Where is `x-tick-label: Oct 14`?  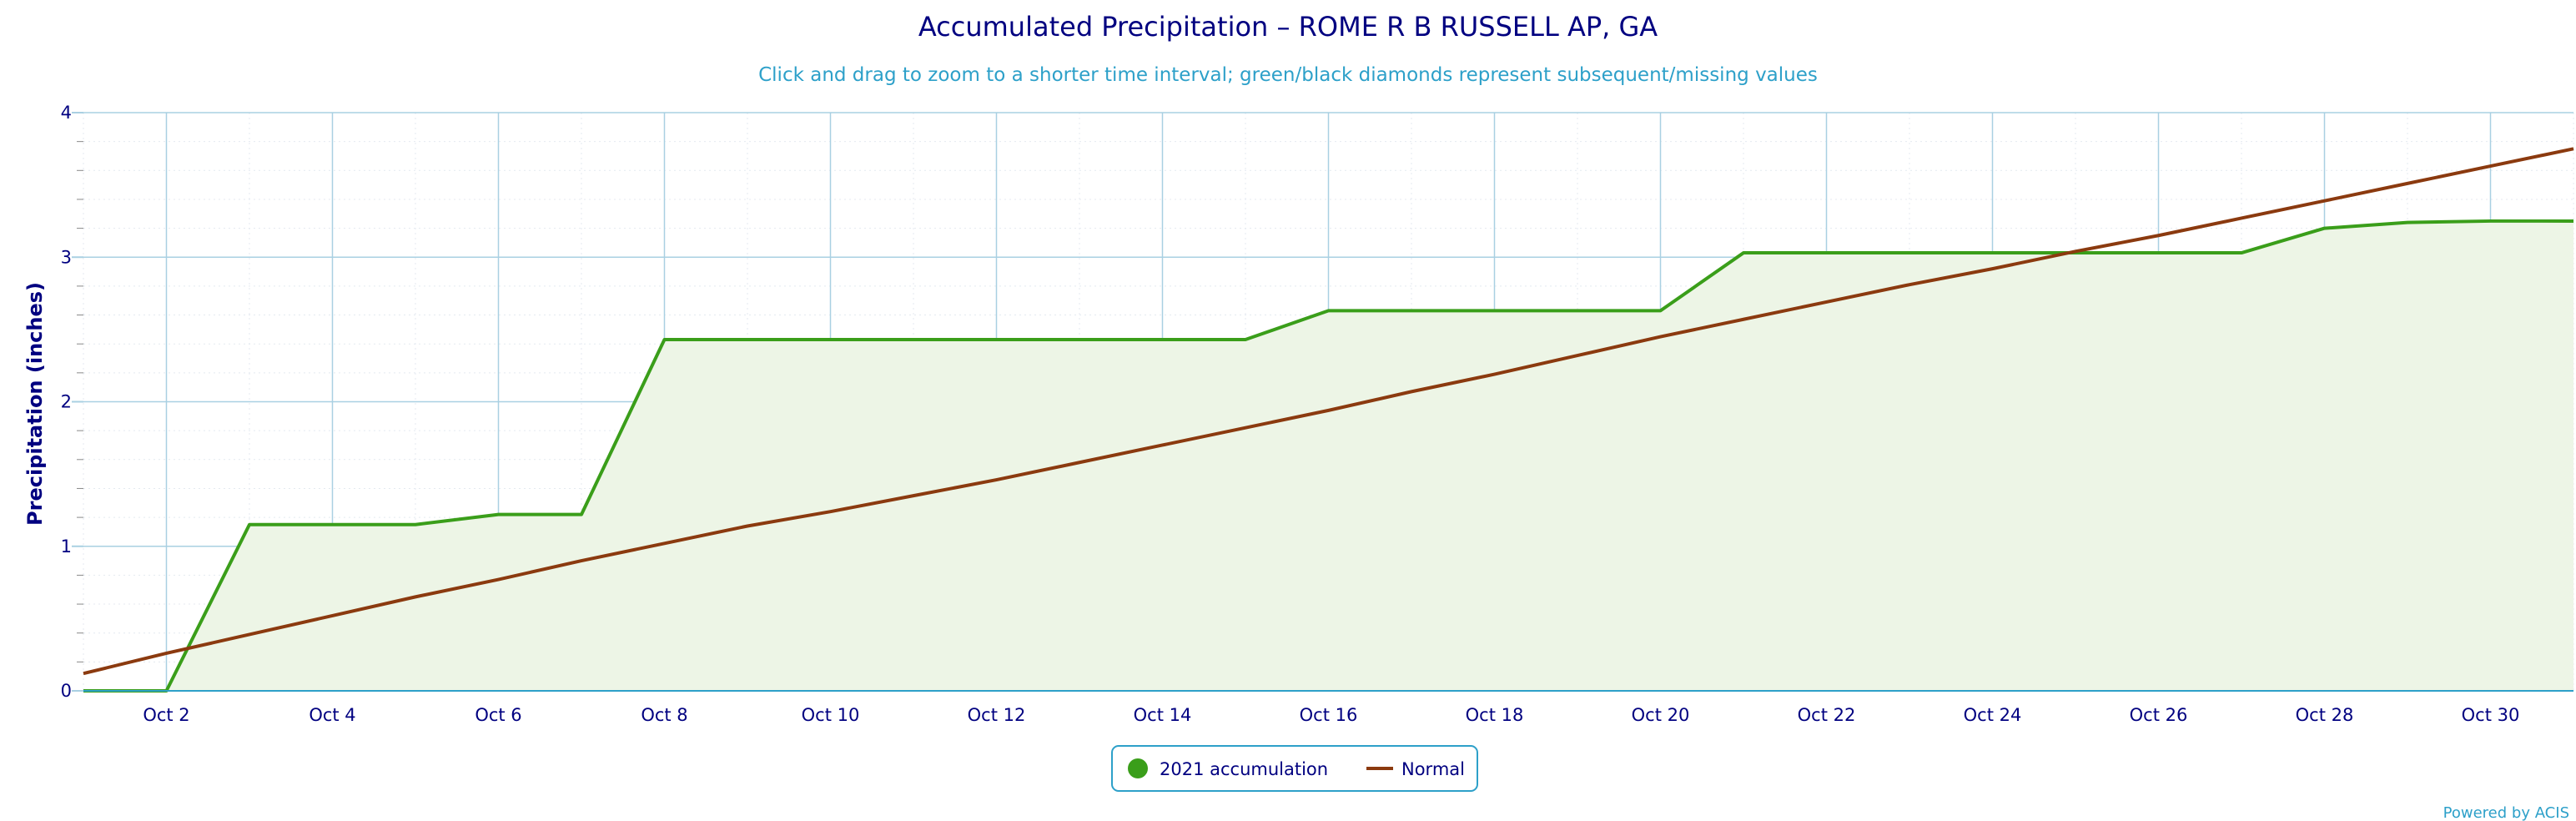
x-tick-label: Oct 14 is located at coordinates (1163, 715).